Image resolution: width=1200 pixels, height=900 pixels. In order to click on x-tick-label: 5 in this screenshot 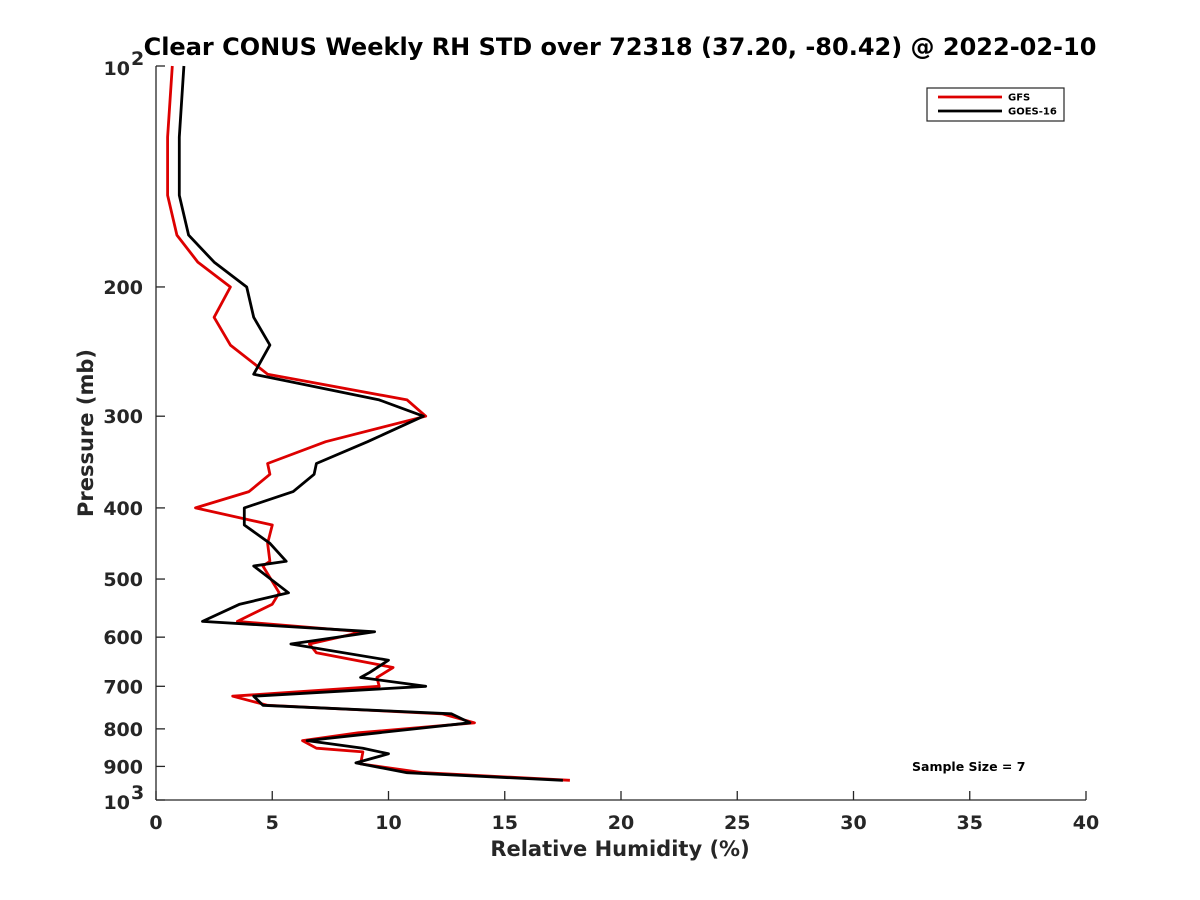, I will do `click(272, 823)`.